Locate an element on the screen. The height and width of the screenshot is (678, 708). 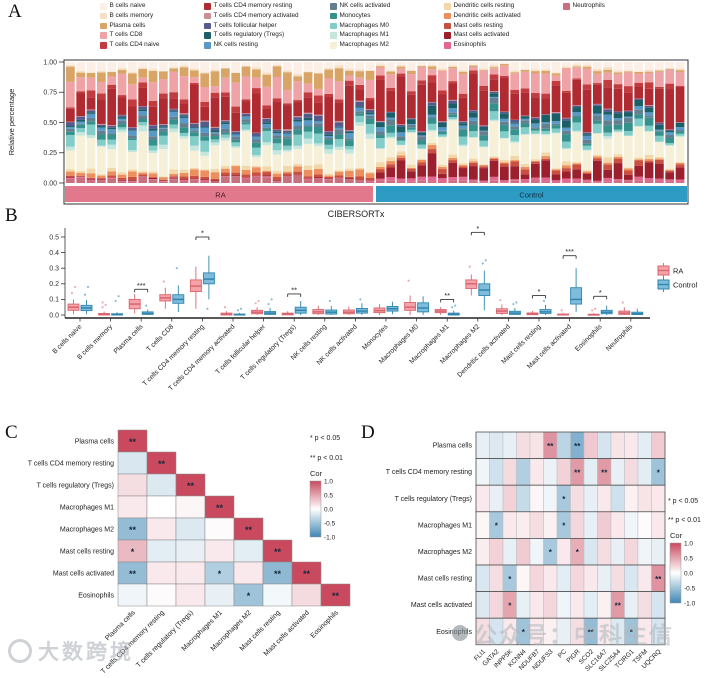
panel-label-c: C is located at coordinates (11, 432).